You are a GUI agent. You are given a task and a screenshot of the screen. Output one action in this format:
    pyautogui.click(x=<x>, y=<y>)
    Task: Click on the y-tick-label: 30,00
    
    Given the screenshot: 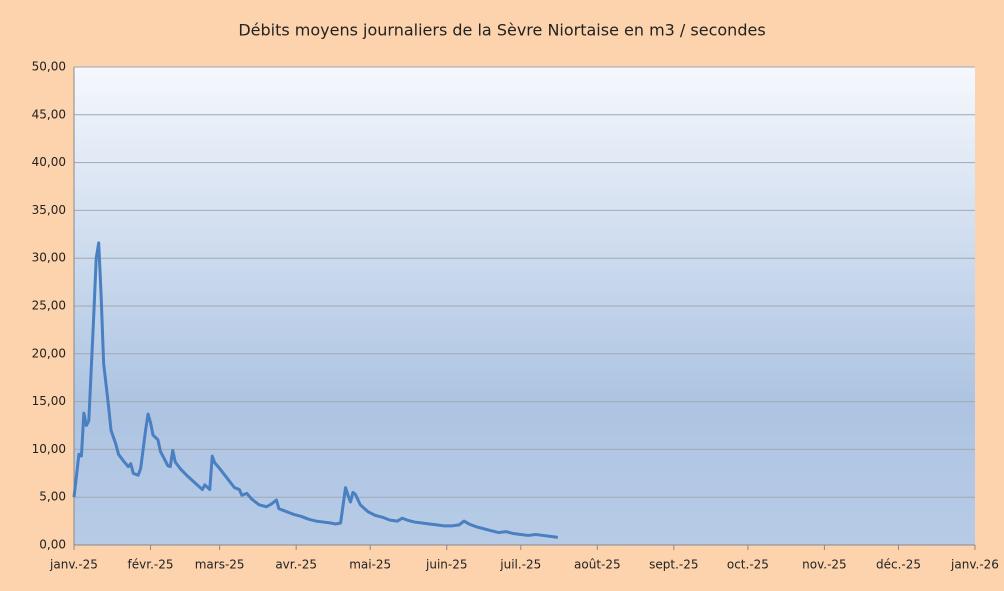 What is the action you would take?
    pyautogui.click(x=49, y=258)
    